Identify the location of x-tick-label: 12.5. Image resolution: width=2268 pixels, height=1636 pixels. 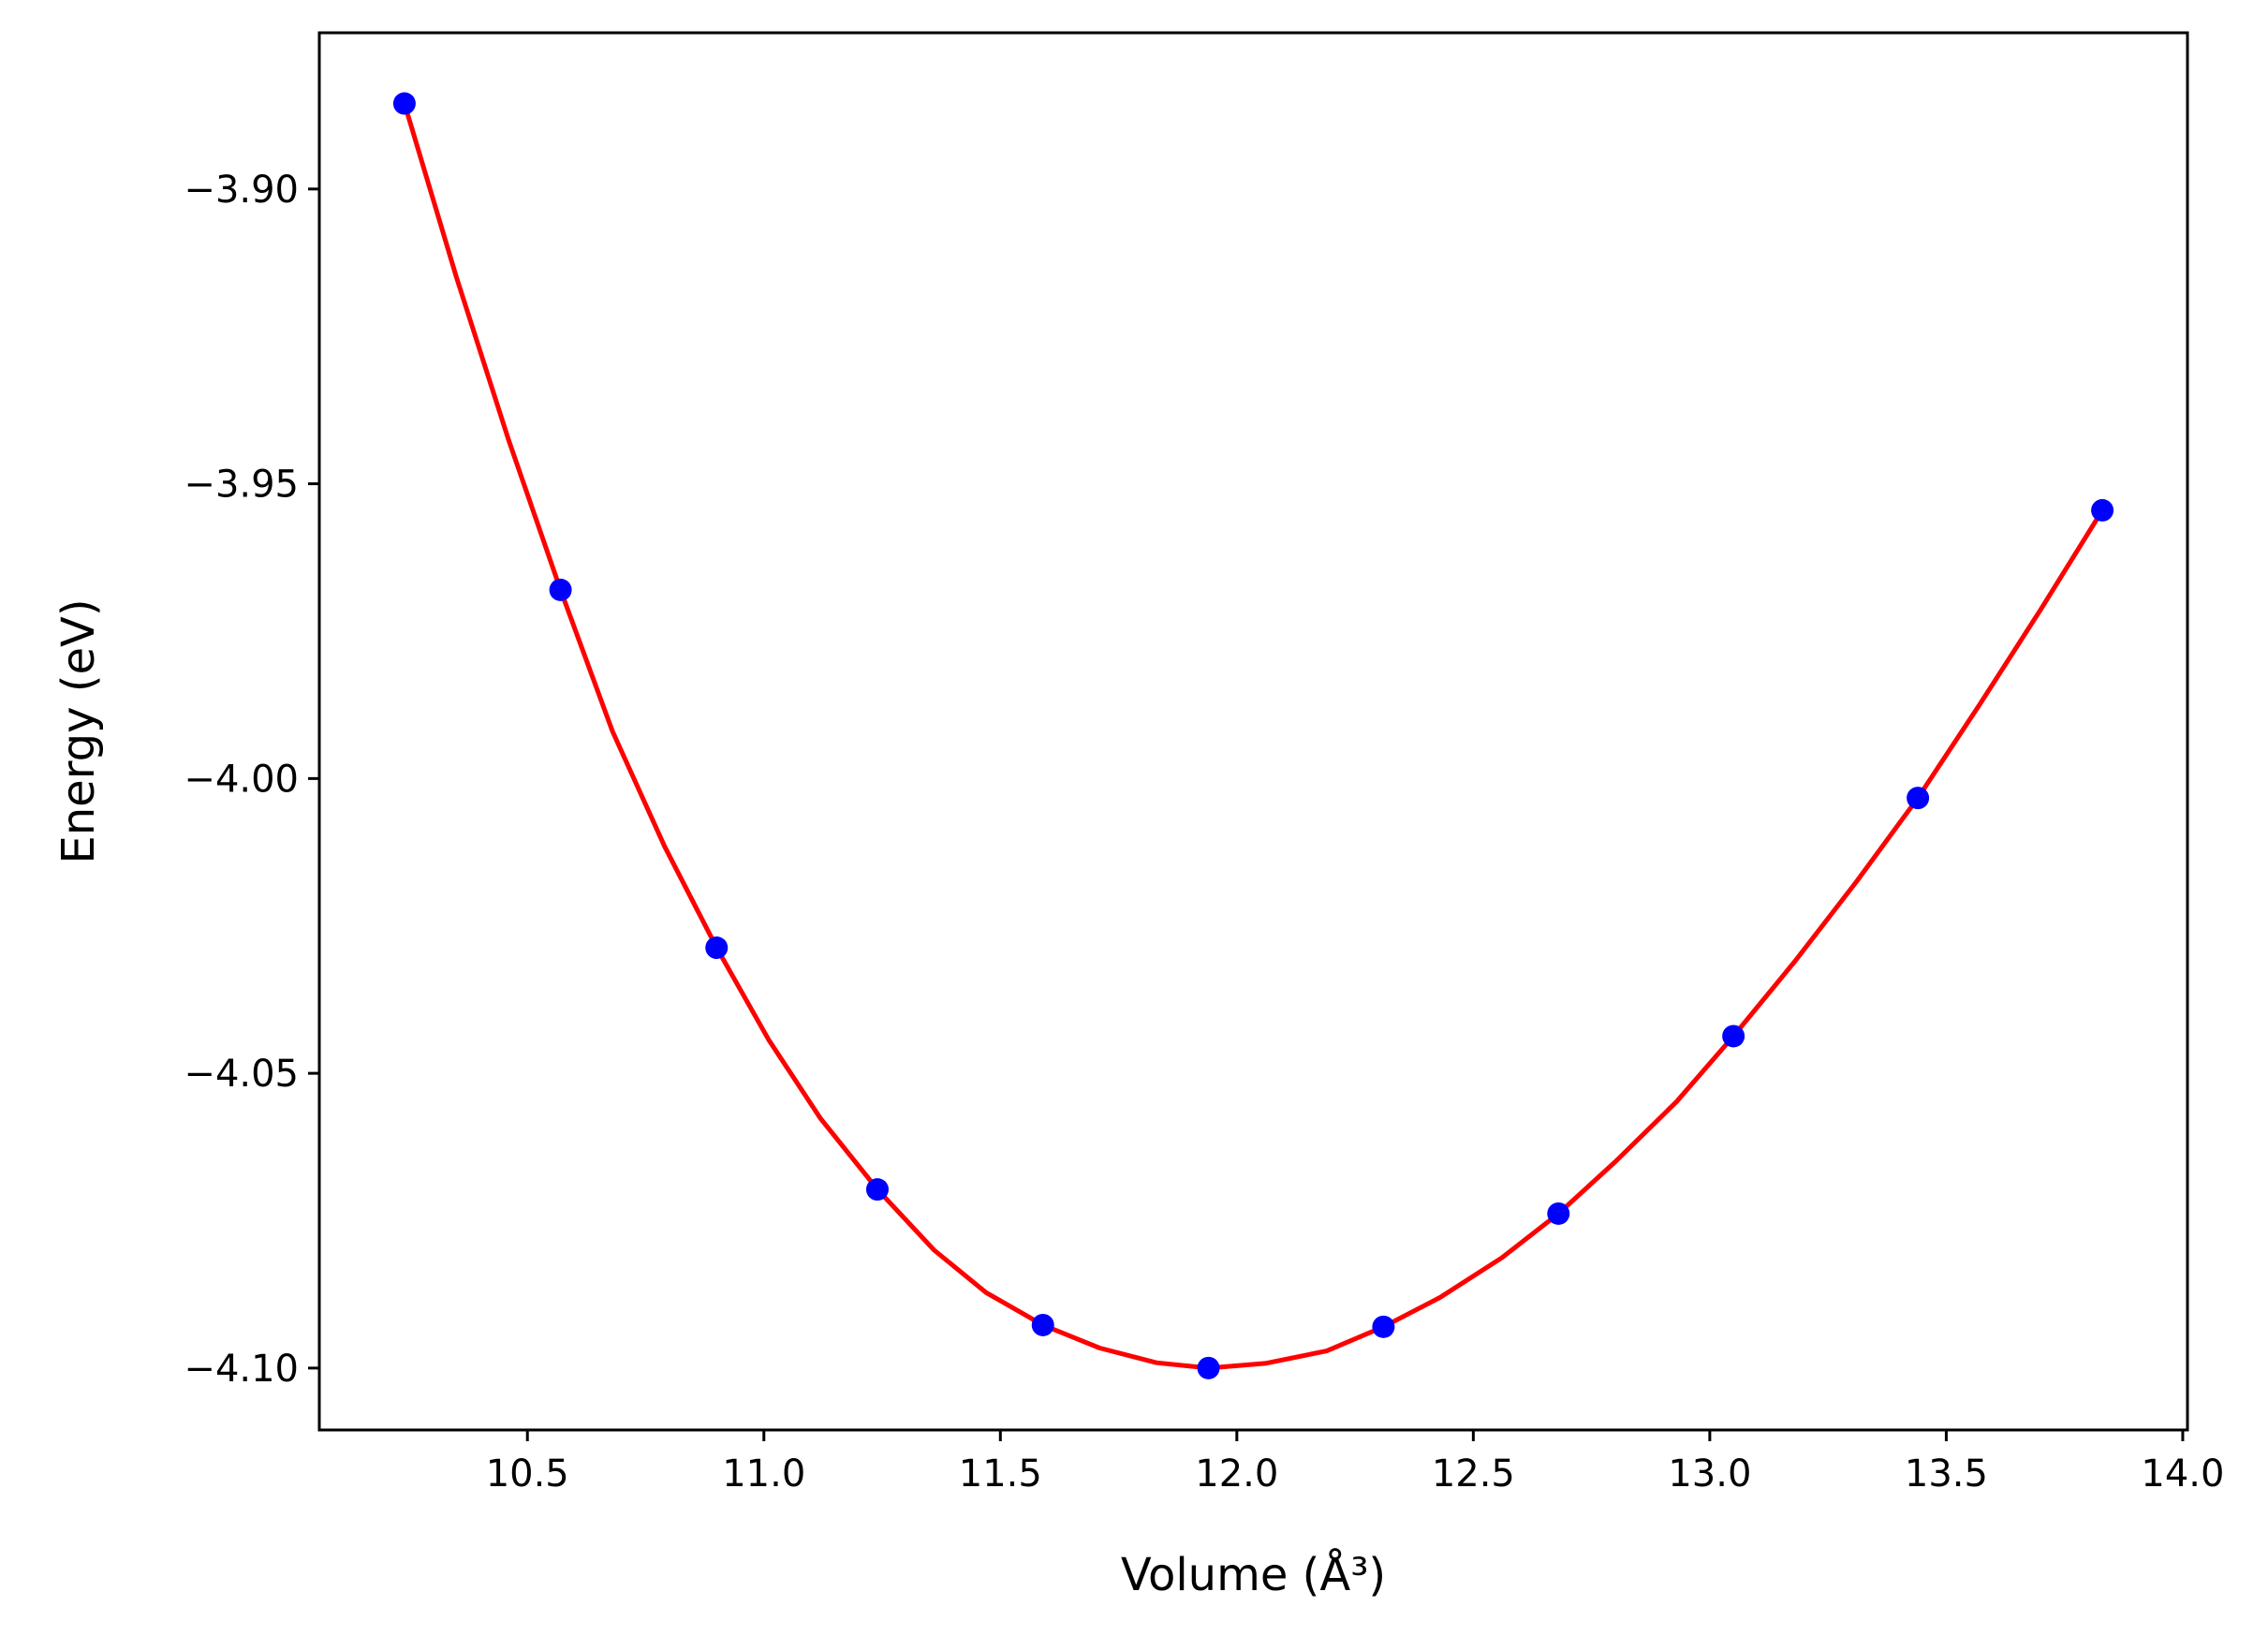
(1473, 1474).